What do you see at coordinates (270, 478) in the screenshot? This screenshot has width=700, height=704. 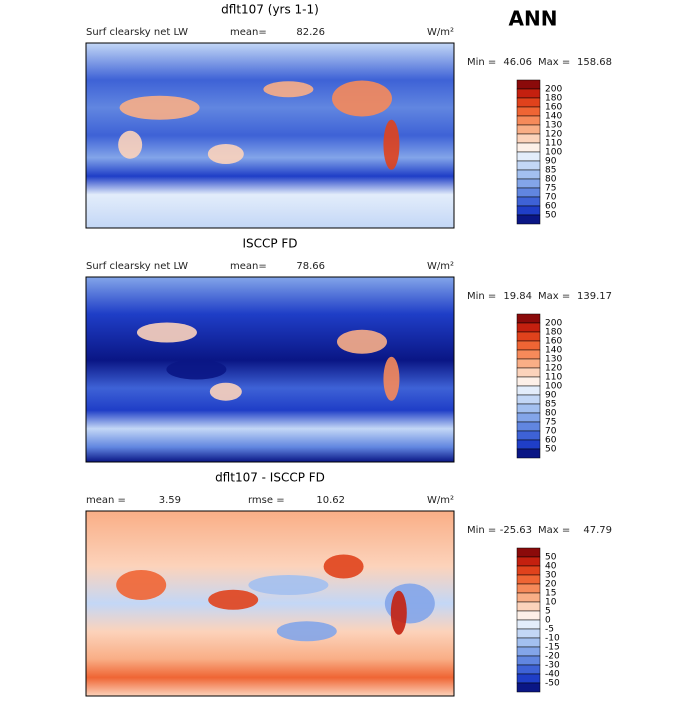 I see `panel-title: dflt107 - ISCCP FD` at bounding box center [270, 478].